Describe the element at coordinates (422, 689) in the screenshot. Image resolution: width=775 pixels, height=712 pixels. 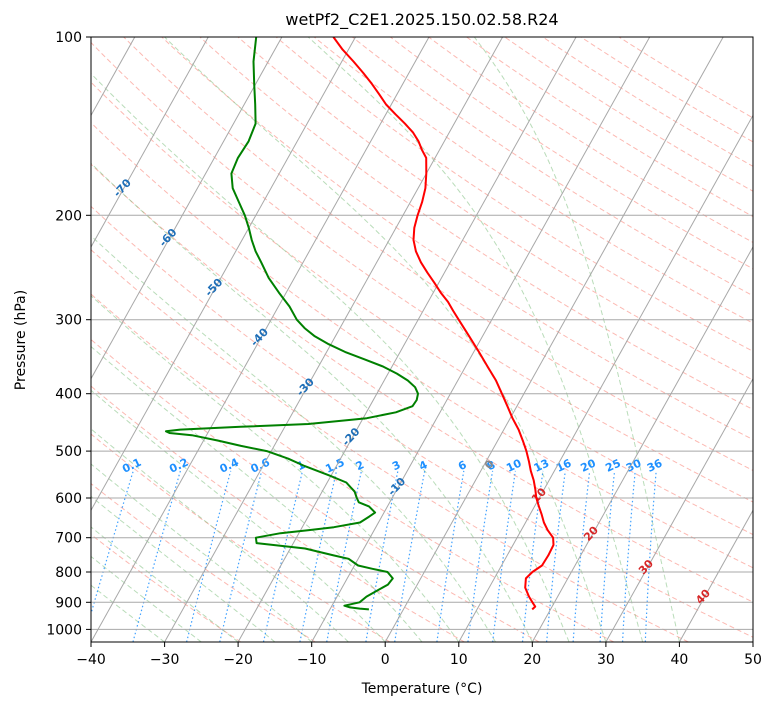
I see `x-axis-label: Temperature (°C)` at that location.